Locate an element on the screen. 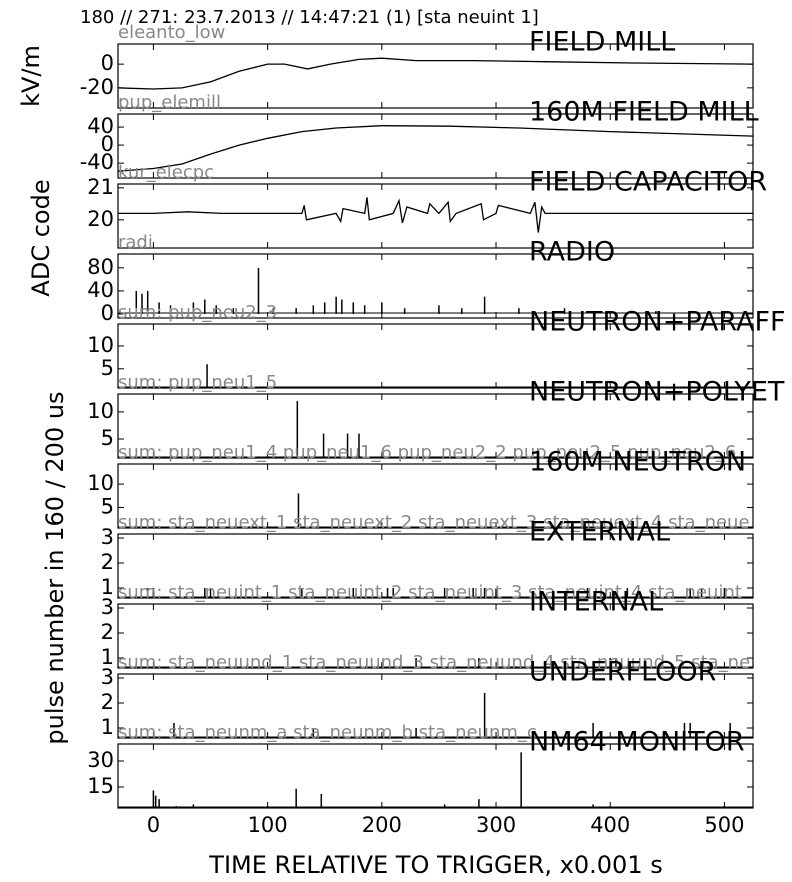 The width and height of the screenshot is (792, 882). panel-title: 160M NEUTRON is located at coordinates (637, 462).